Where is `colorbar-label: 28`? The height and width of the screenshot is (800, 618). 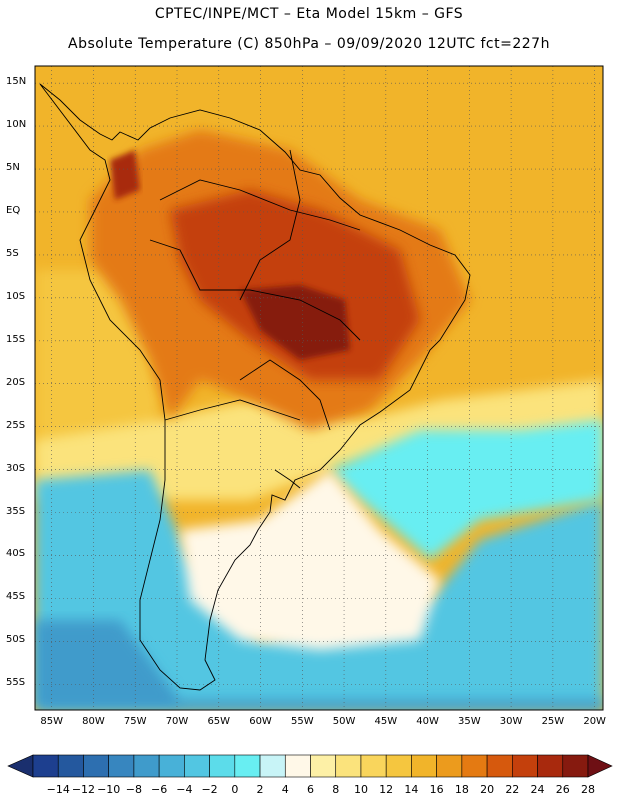 colorbar-label: 28 is located at coordinates (588, 789).